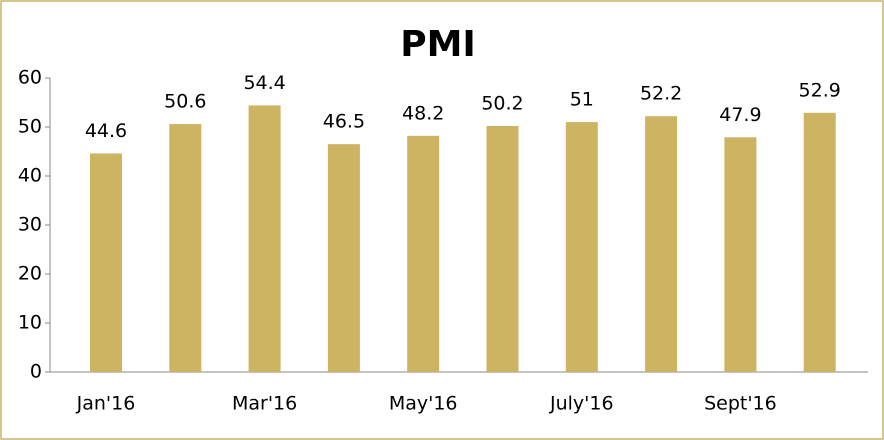 The width and height of the screenshot is (884, 440). What do you see at coordinates (185, 102) in the screenshot?
I see `data-label: 50.6` at bounding box center [185, 102].